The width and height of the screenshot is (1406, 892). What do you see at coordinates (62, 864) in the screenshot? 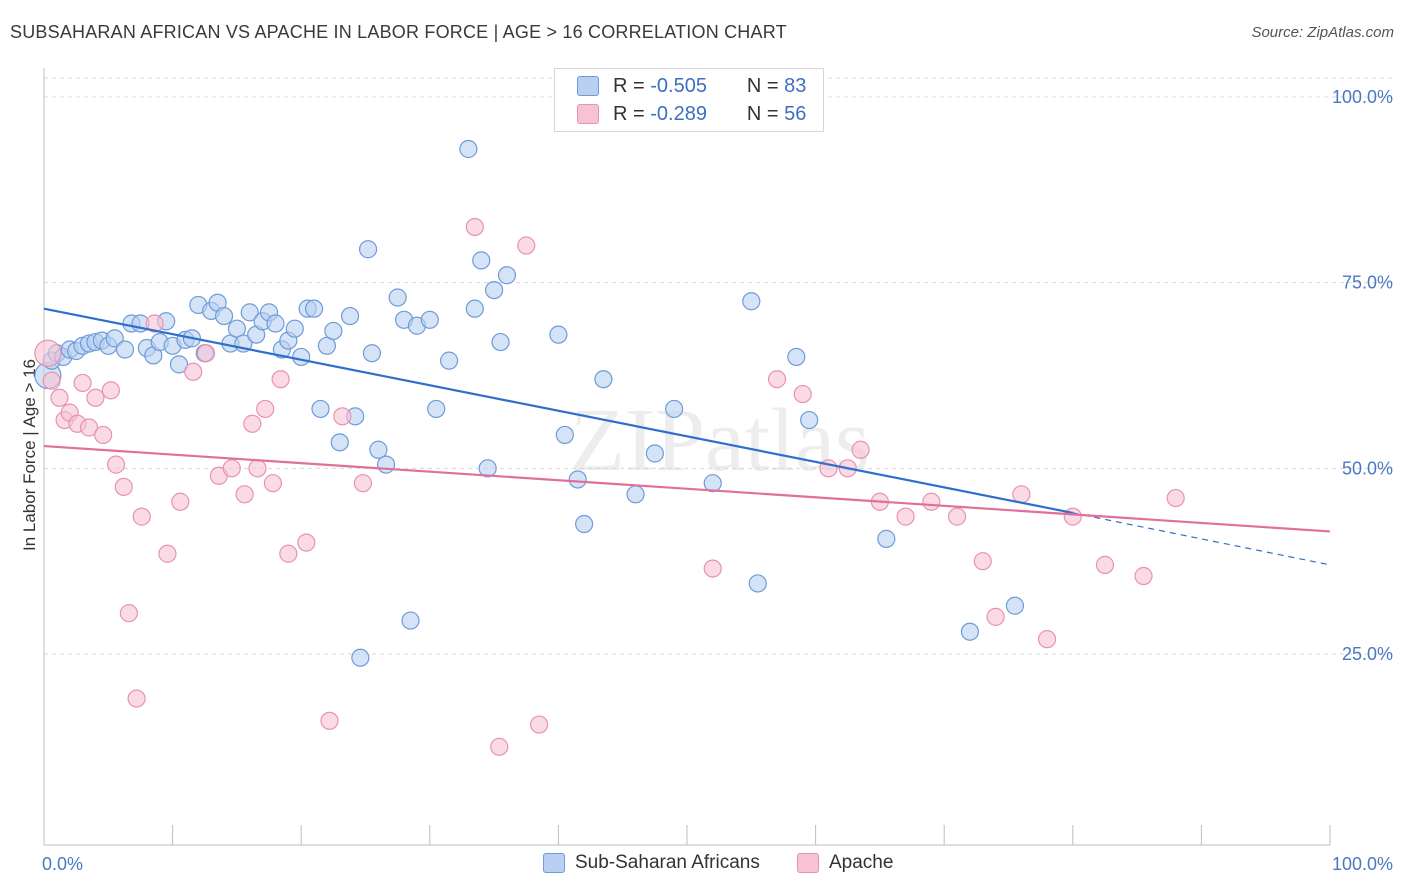
I see `x-tick-label: 0.0%` at bounding box center [62, 864].